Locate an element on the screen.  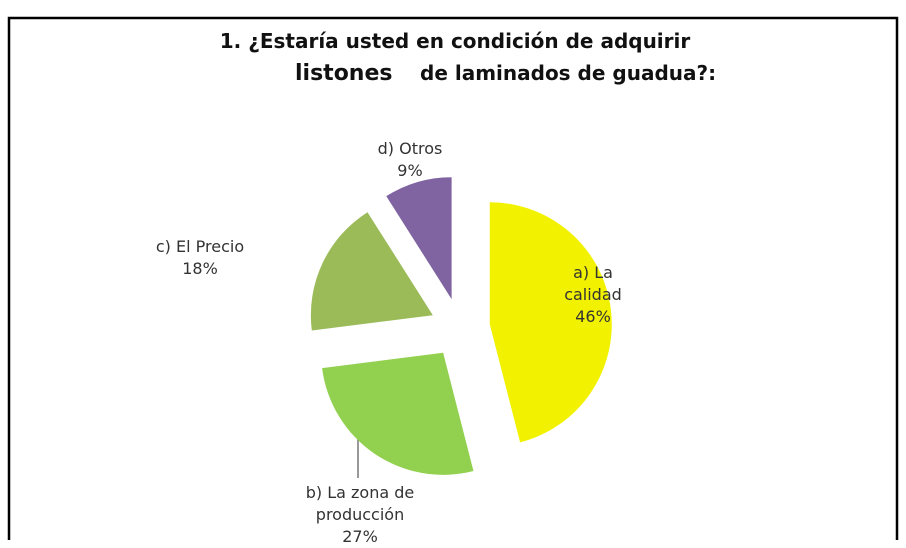
value-label: 46% is located at coordinates (593, 316).